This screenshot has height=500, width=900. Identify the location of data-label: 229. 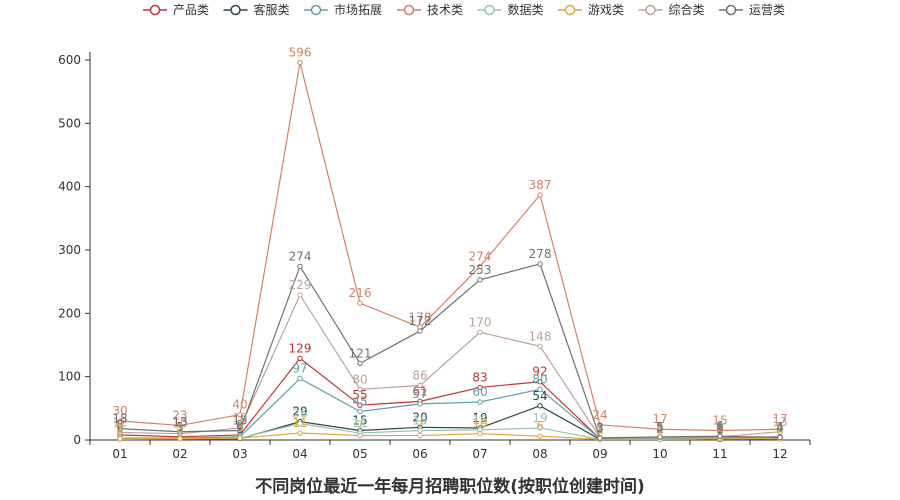
(300, 285).